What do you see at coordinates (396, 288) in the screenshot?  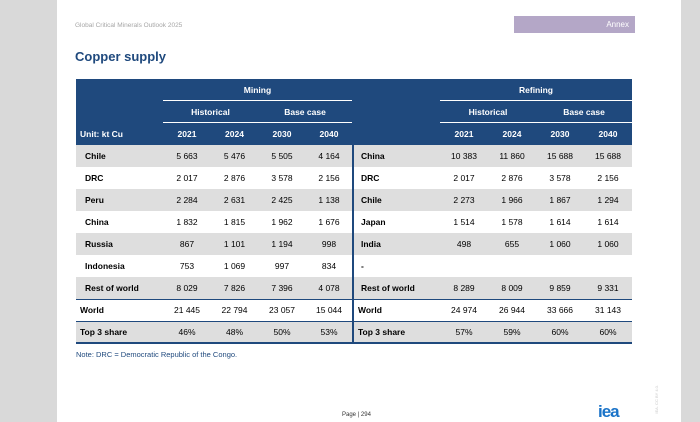 I see `refining-country-label: Rest of world` at bounding box center [396, 288].